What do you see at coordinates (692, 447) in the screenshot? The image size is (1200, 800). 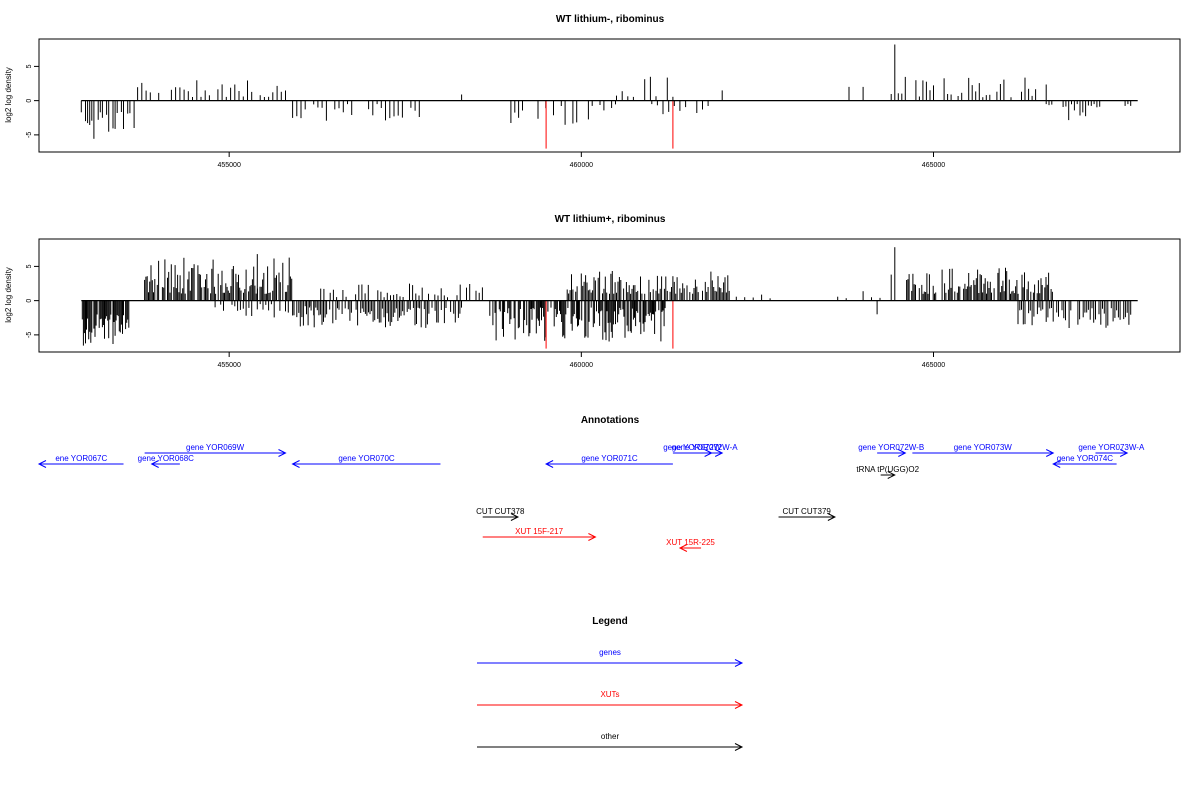 I see `feature-label: gene YOR072W` at bounding box center [692, 447].